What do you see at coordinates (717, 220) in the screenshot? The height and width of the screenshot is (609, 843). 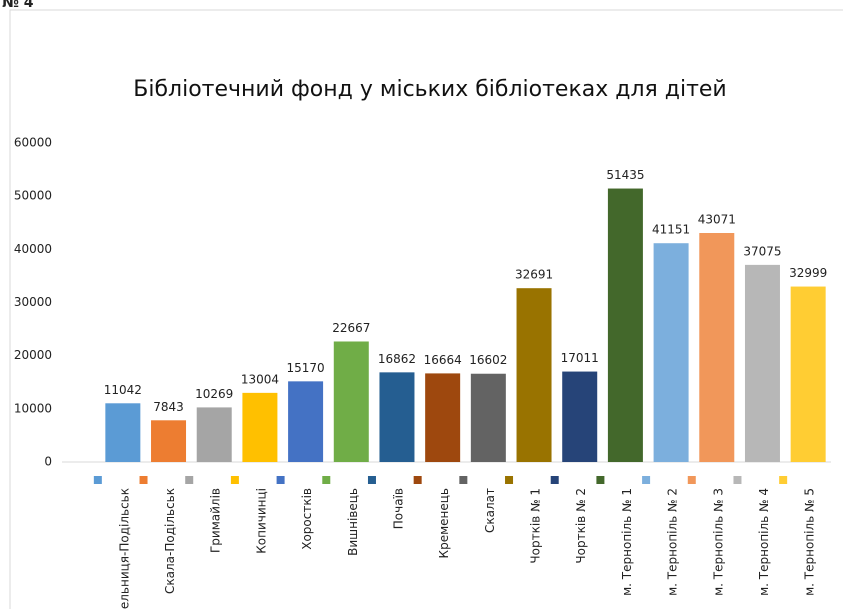 I see `value-label: 43071` at bounding box center [717, 220].